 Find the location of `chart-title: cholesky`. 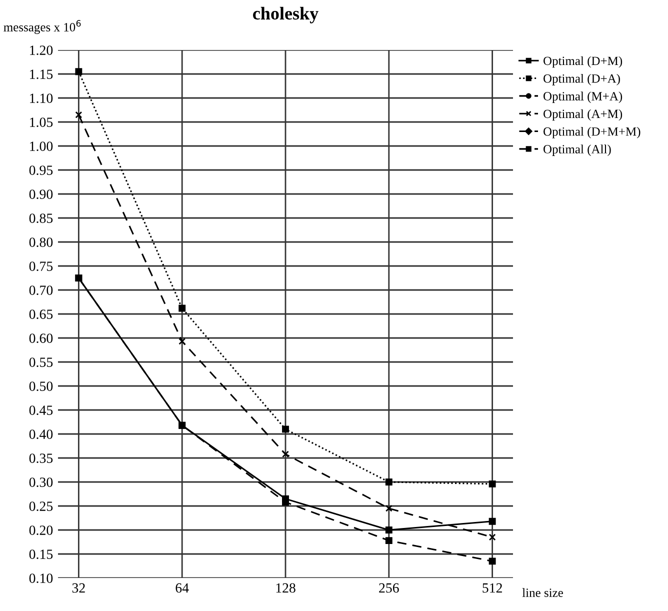

chart-title: cholesky is located at coordinates (285, 15).